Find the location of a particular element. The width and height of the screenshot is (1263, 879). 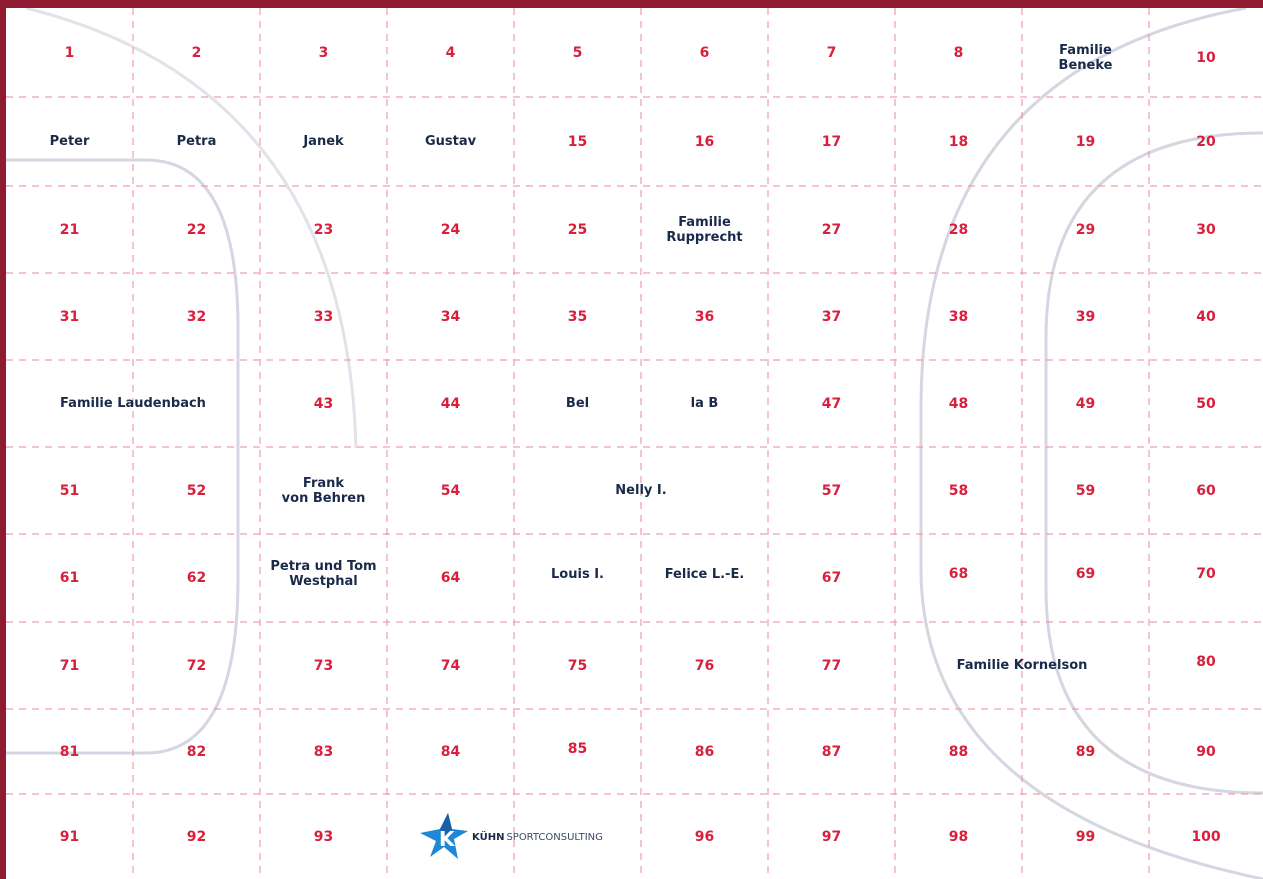

seat-27: 27 is located at coordinates (831, 229).